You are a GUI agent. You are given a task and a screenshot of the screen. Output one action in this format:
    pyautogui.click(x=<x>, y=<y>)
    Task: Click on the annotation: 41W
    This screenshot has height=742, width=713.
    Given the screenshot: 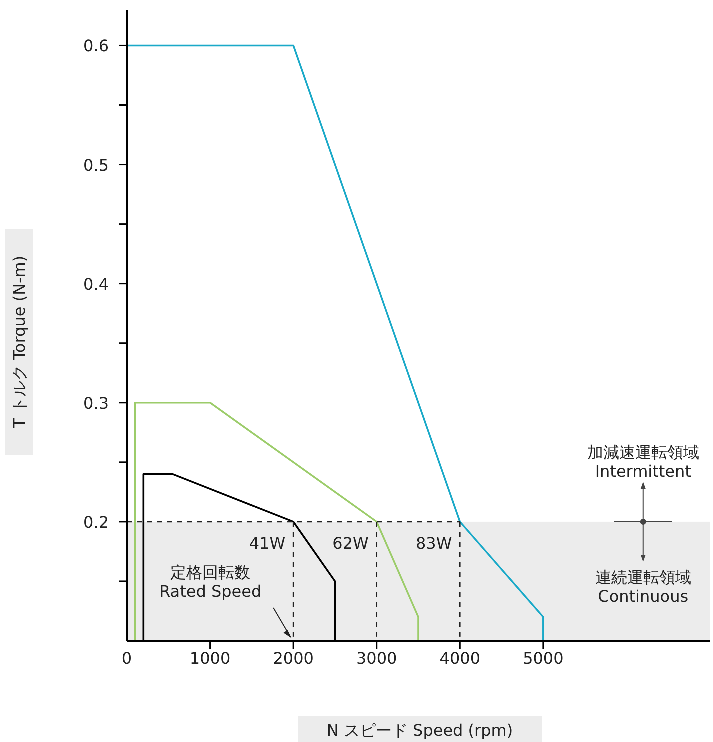 What is the action you would take?
    pyautogui.click(x=267, y=543)
    